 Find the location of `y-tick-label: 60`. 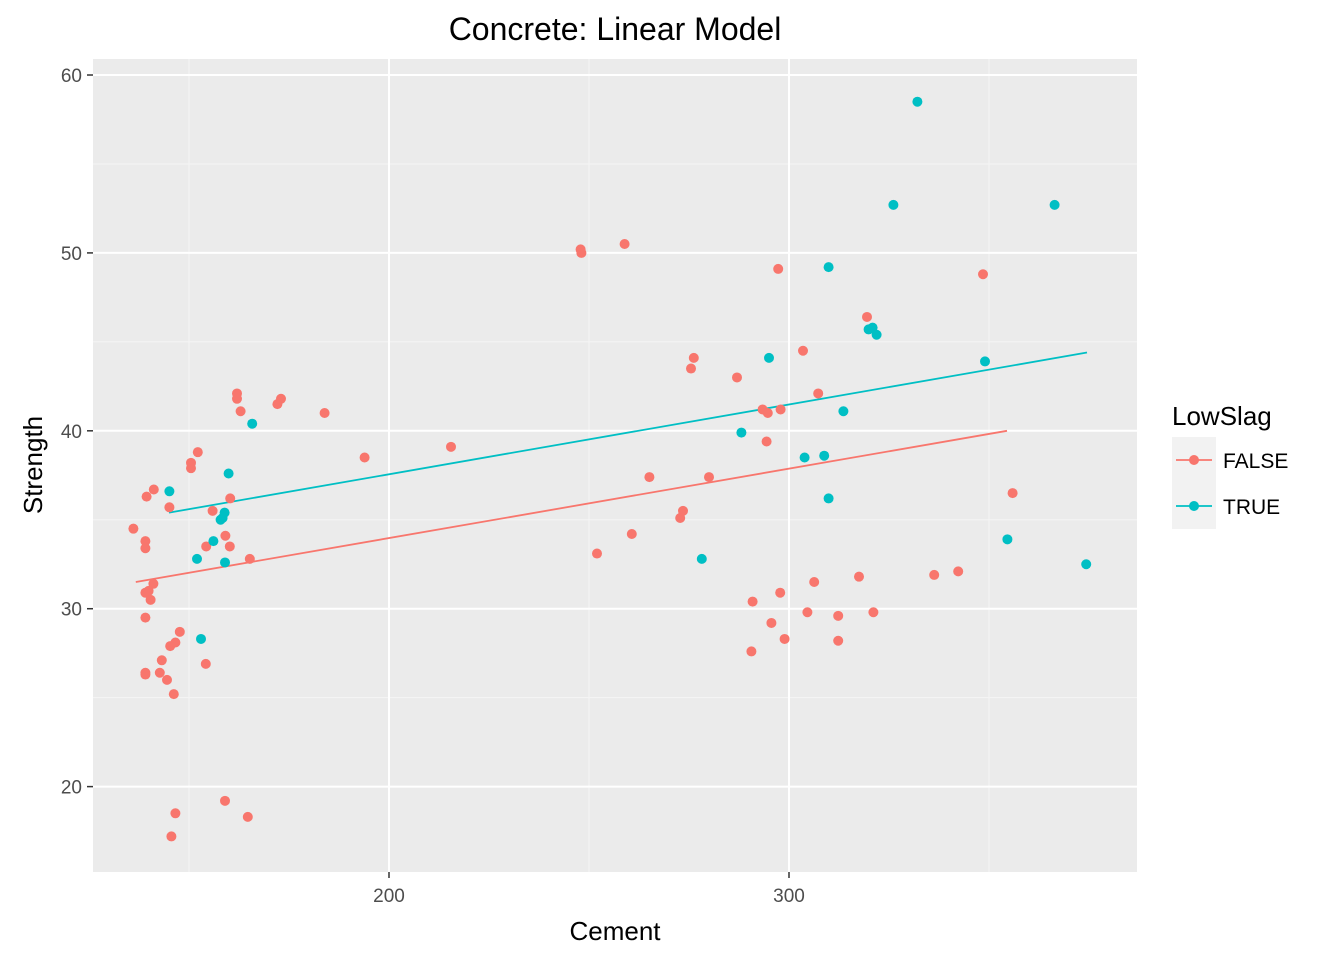

y-tick-label: 60 is located at coordinates (71, 76).